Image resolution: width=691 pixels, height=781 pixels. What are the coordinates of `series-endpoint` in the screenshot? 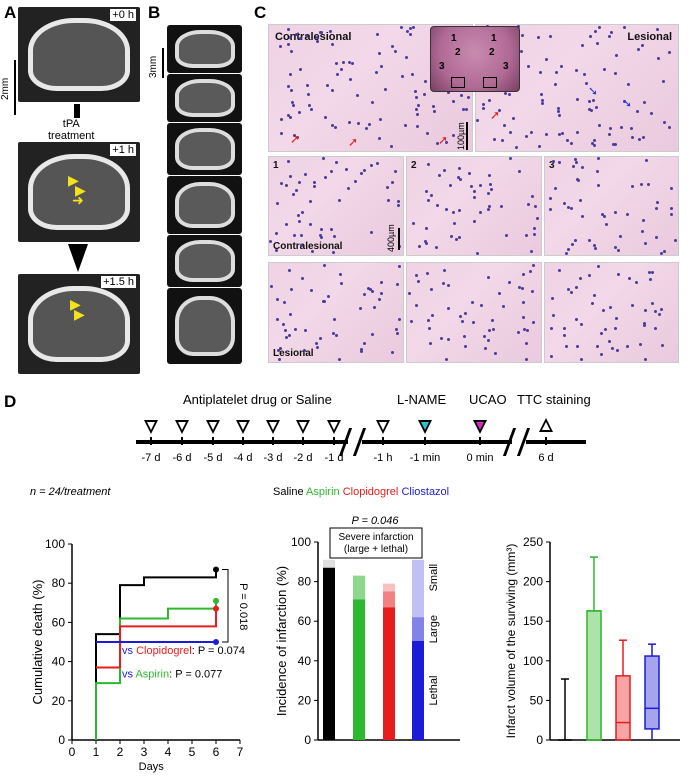 It's located at (216, 600).